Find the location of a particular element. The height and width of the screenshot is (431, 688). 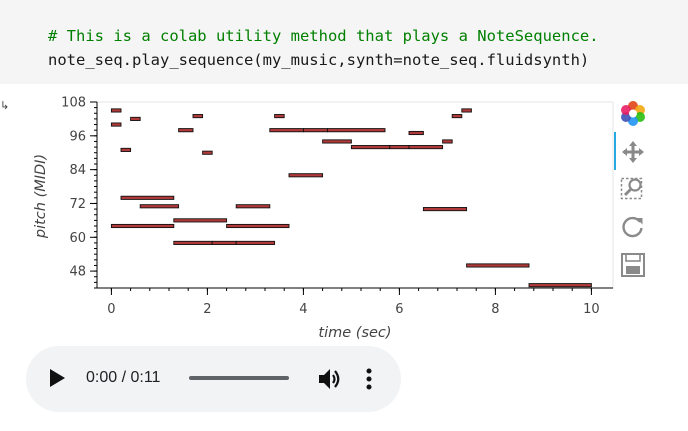

volume-icon is located at coordinates (329, 379).